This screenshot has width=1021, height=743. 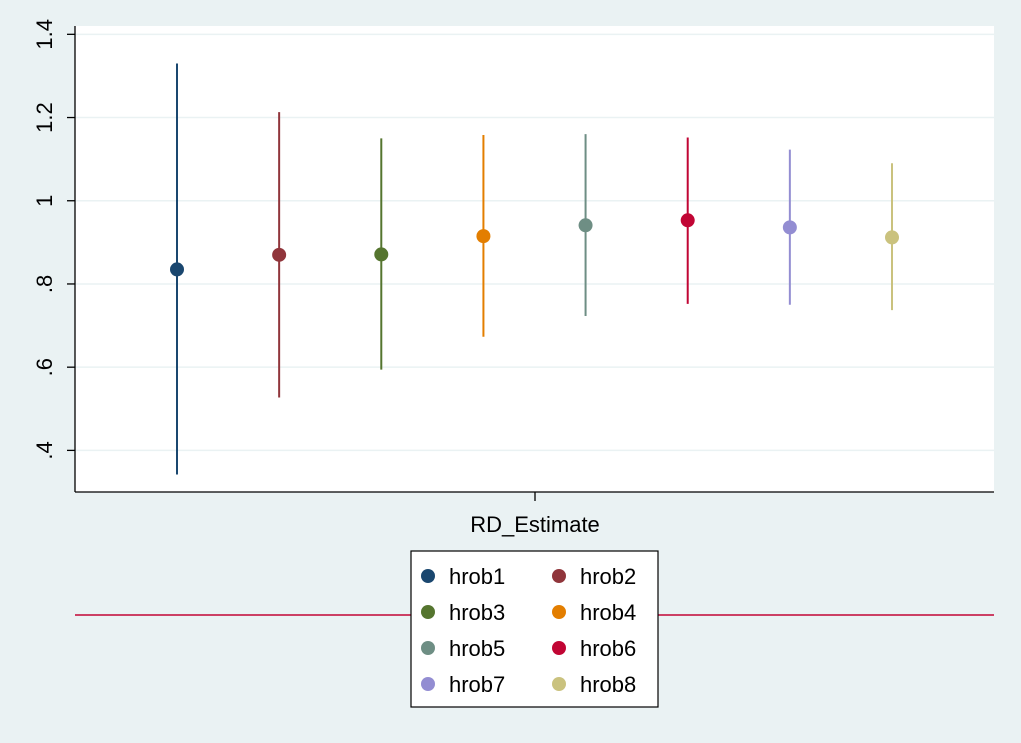 What do you see at coordinates (559, 612) in the screenshot?
I see `legend-marker-hrob4` at bounding box center [559, 612].